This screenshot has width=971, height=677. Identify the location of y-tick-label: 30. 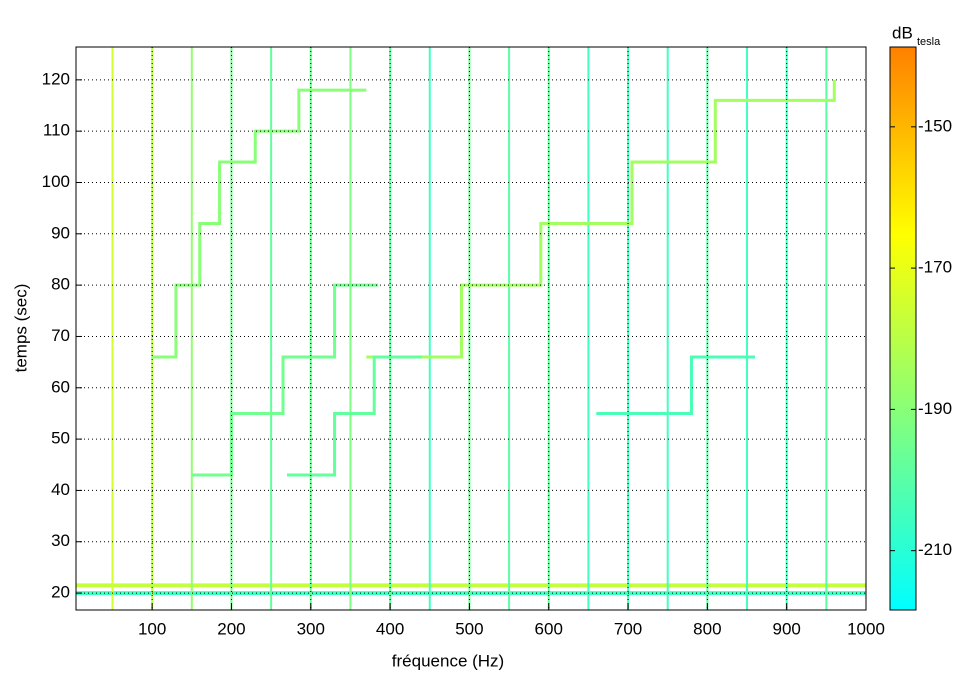
(60, 540).